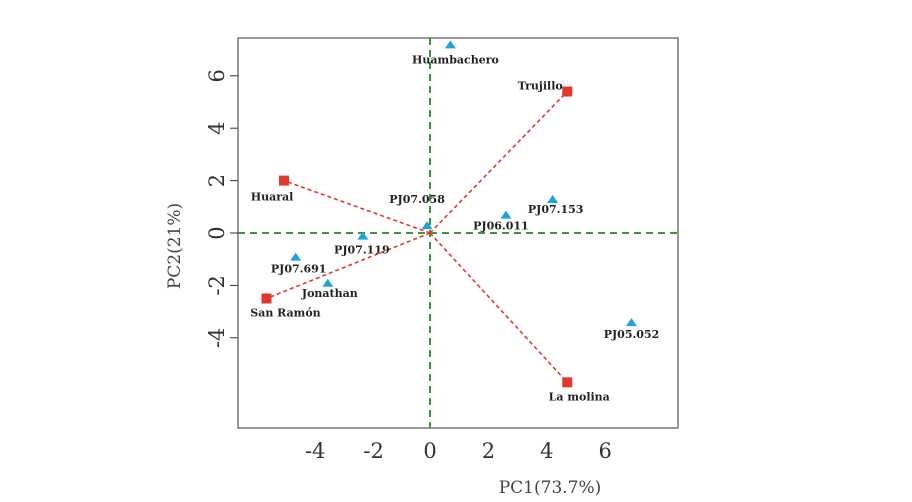 The image size is (912, 502). What do you see at coordinates (458, 451) in the screenshot?
I see `x-axis-ticks: -4 -2 0 2 4 6` at bounding box center [458, 451].